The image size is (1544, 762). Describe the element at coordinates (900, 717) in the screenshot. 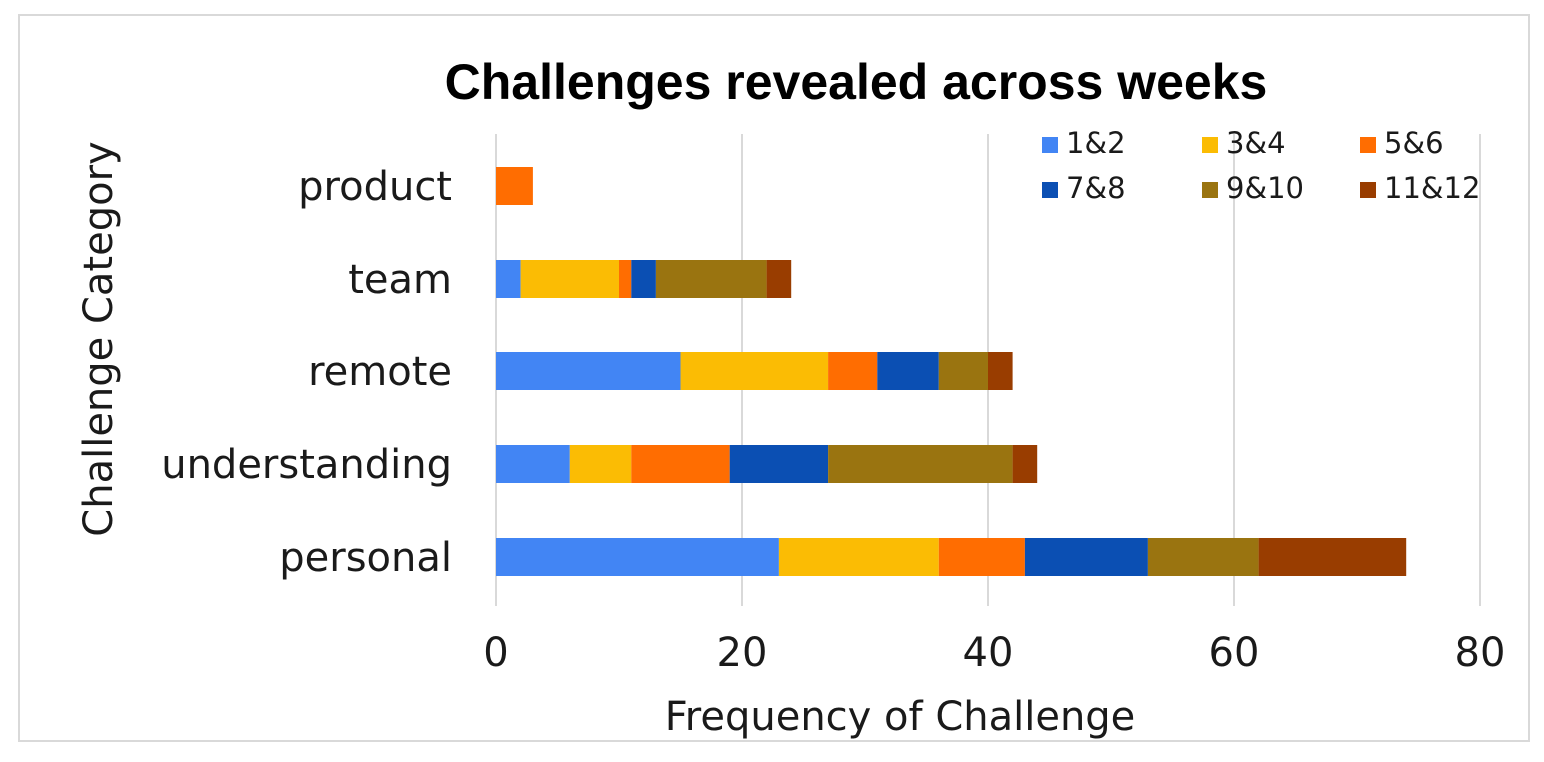

I see `x-axis-title: Frequency of Challenge` at that location.